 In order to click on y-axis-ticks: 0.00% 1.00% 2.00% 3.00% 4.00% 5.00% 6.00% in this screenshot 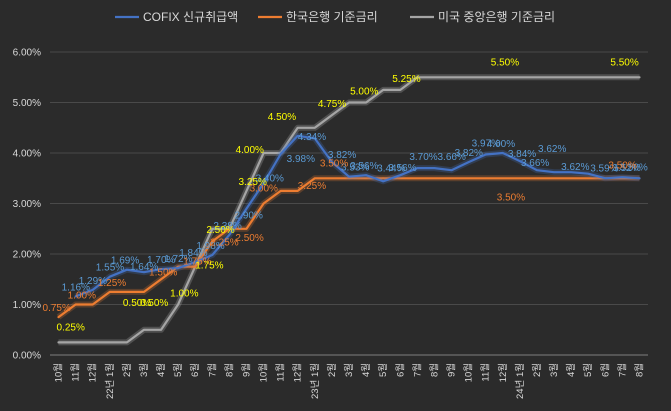, I will do `click(27, 205)`.